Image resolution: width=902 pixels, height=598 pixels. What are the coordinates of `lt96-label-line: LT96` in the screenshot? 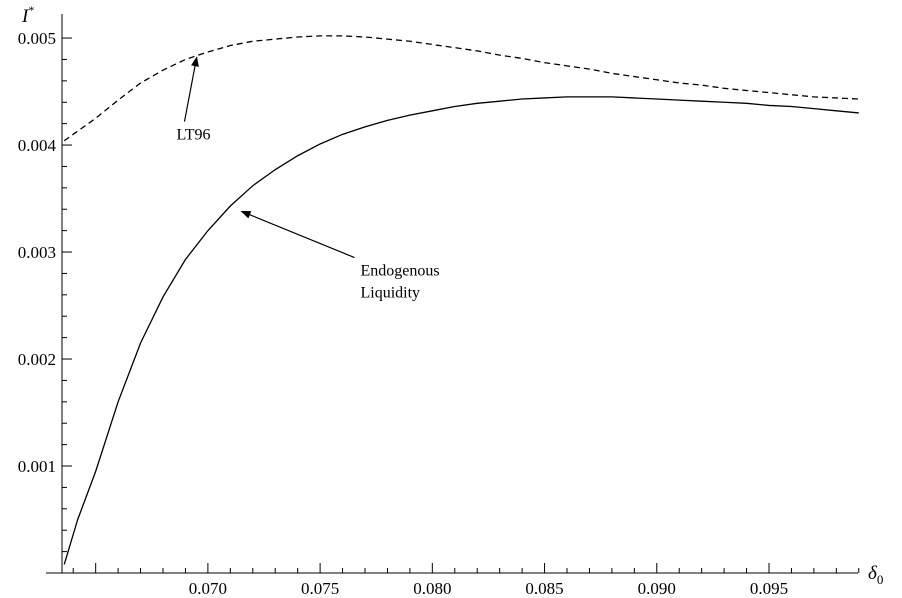 It's located at (193, 135).